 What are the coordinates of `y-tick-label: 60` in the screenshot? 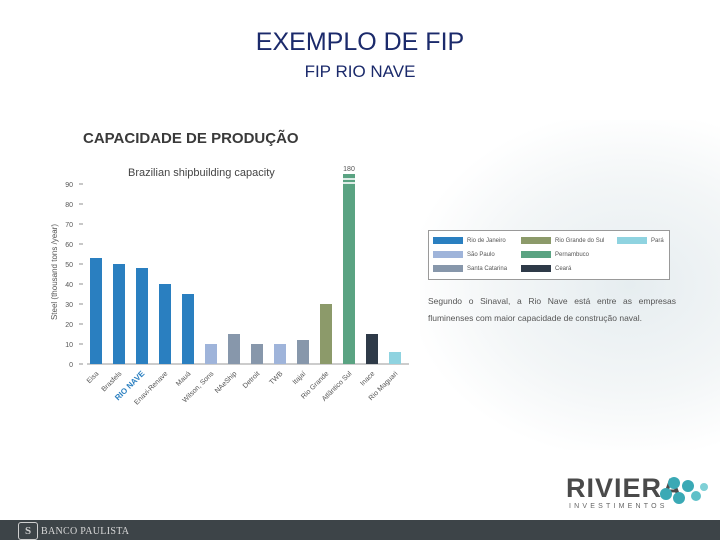 It's located at (69, 245).